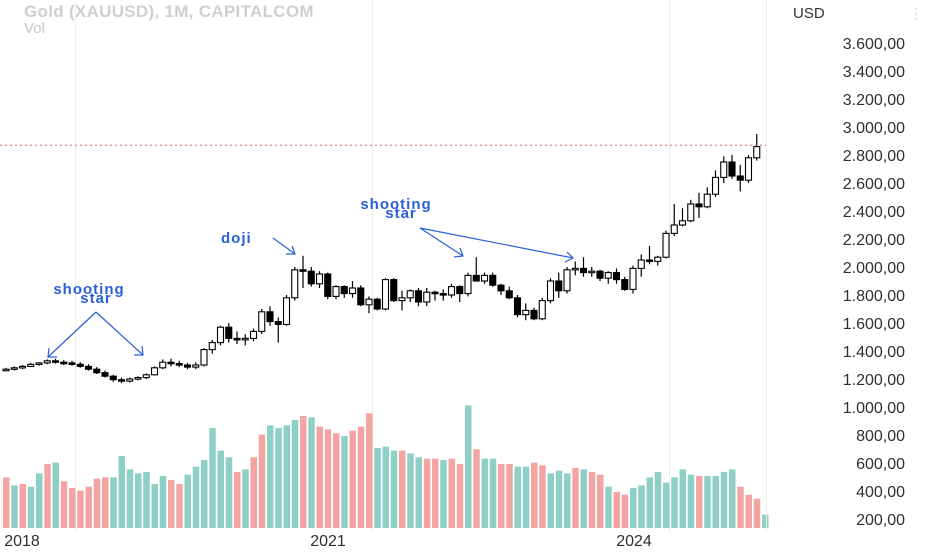 Image resolution: width=932 pixels, height=555 pixels. Describe the element at coordinates (874, 268) in the screenshot. I see `price-tick-label: 2.000,00` at that location.